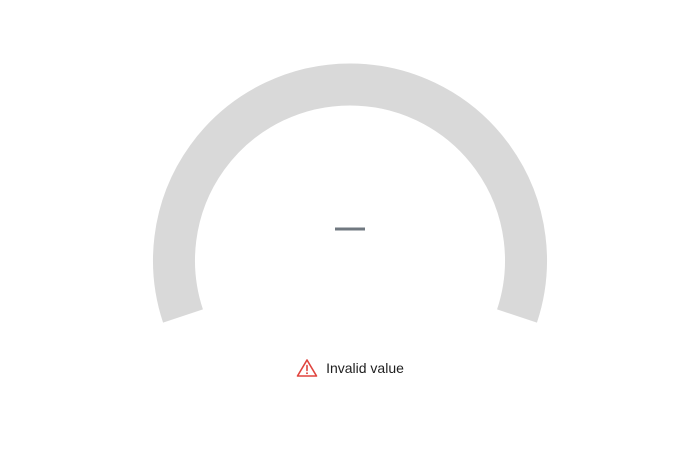  I want to click on validation-message: Invalid value, so click(365, 368).